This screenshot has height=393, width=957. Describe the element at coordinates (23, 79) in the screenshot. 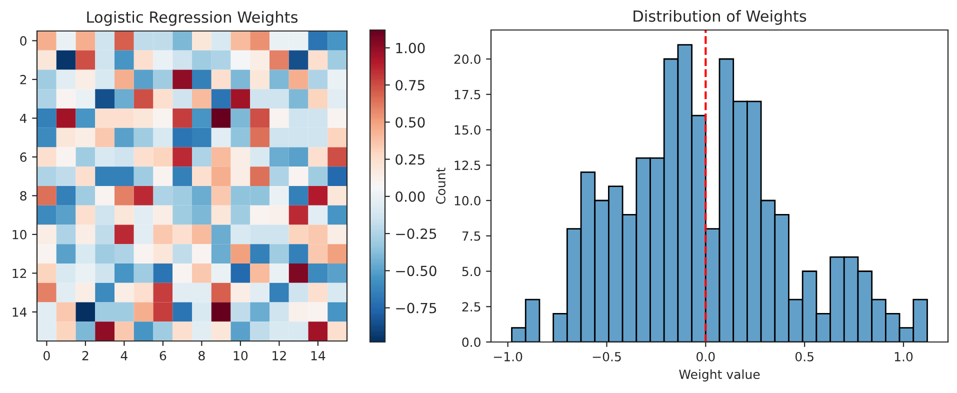

I see `y-tick-label: 2` at that location.